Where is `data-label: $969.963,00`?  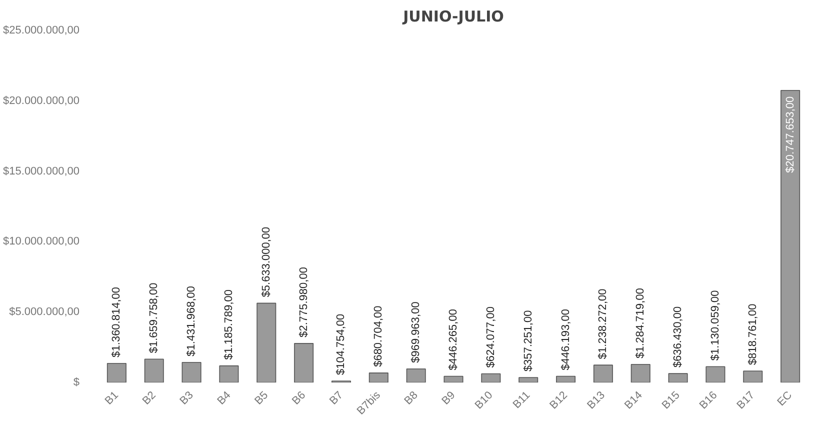 data-label: $969.963,00 is located at coordinates (416, 332).